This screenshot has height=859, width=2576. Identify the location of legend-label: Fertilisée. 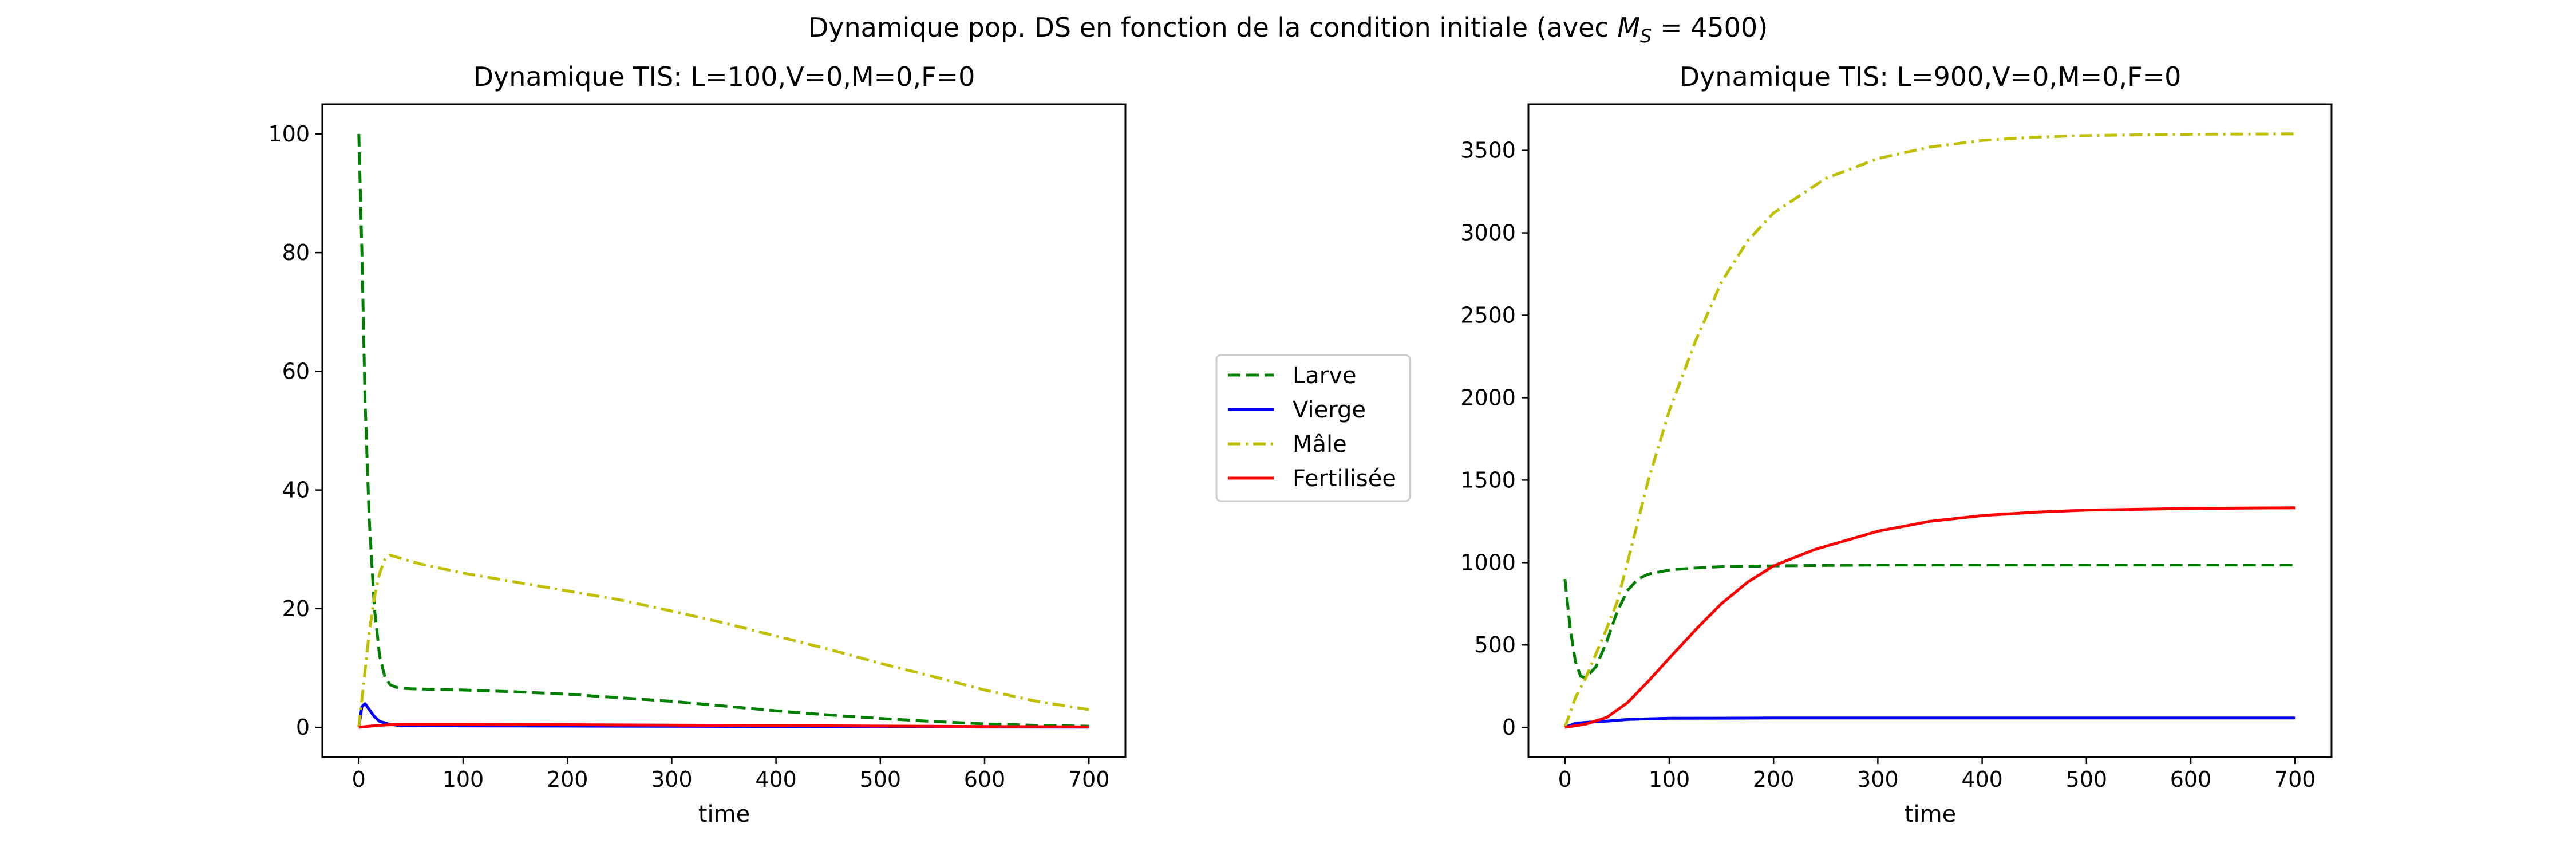
(1344, 479).